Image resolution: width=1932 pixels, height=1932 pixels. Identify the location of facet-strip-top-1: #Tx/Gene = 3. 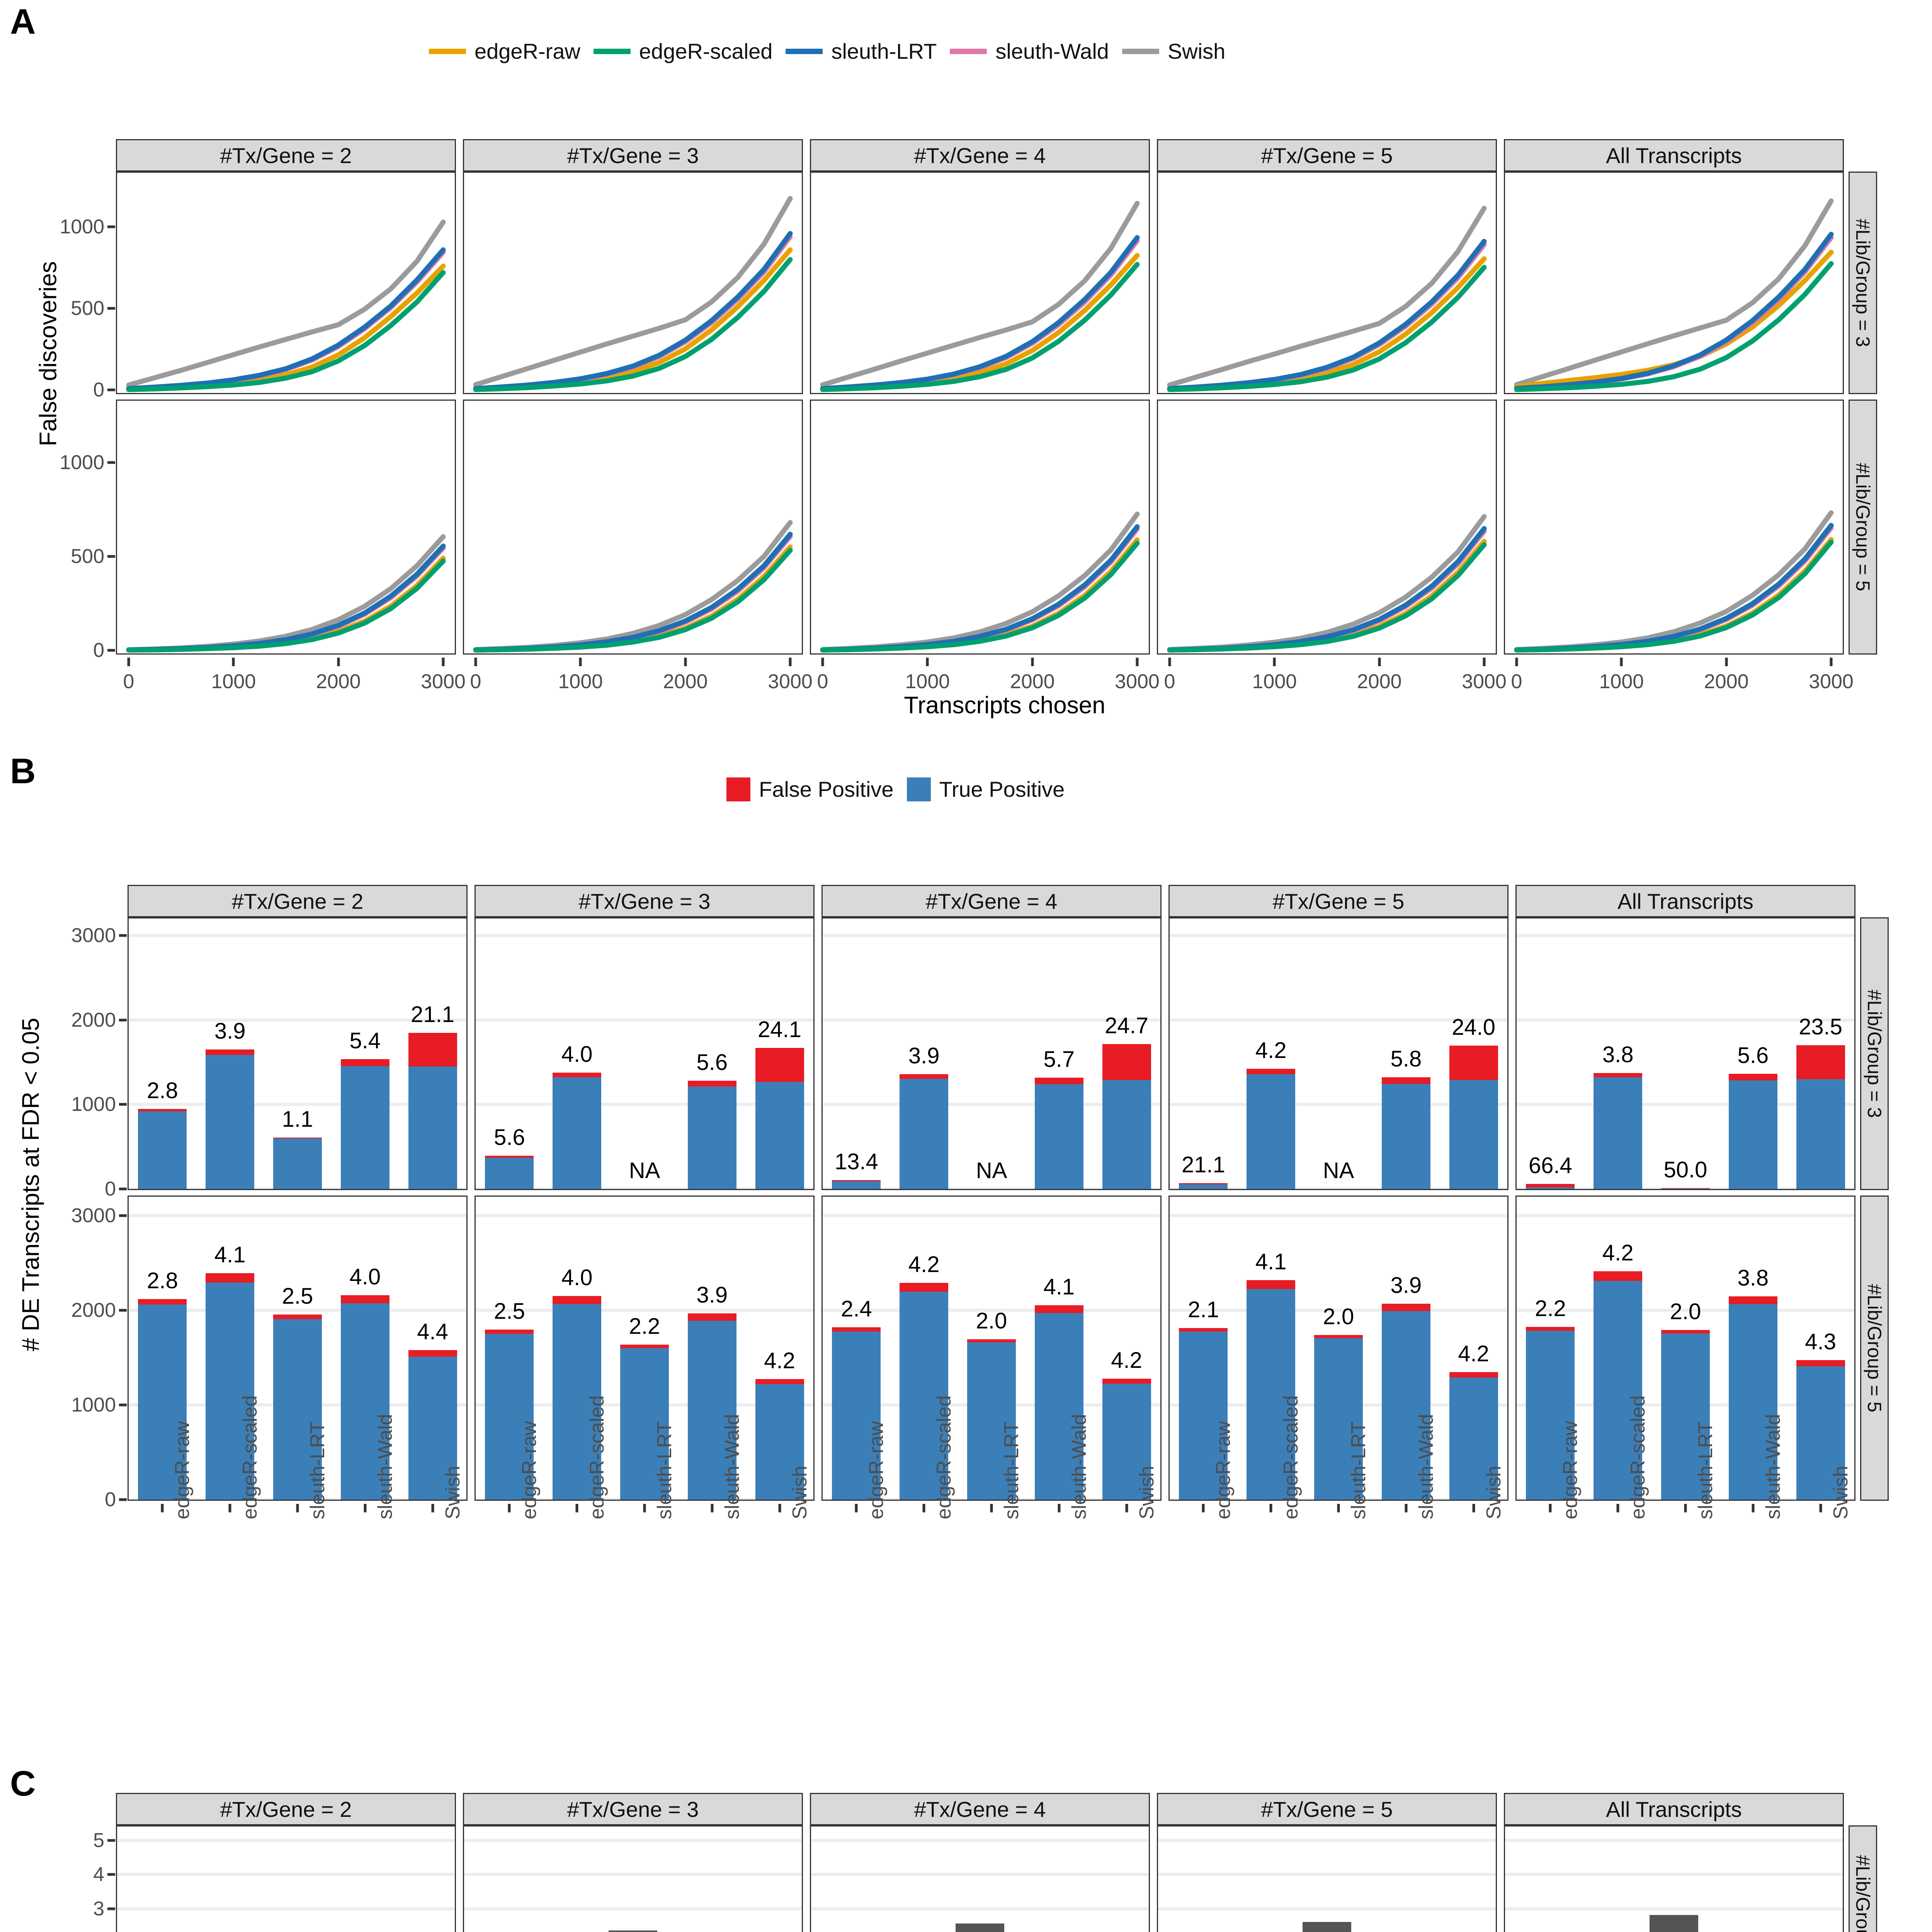
(645, 901).